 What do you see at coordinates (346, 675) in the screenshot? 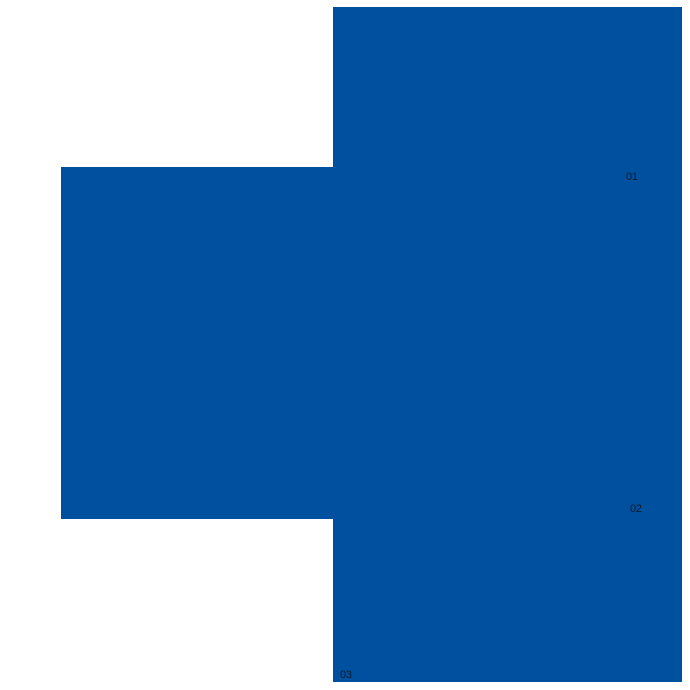
I see `marker-label-03: 03` at bounding box center [346, 675].